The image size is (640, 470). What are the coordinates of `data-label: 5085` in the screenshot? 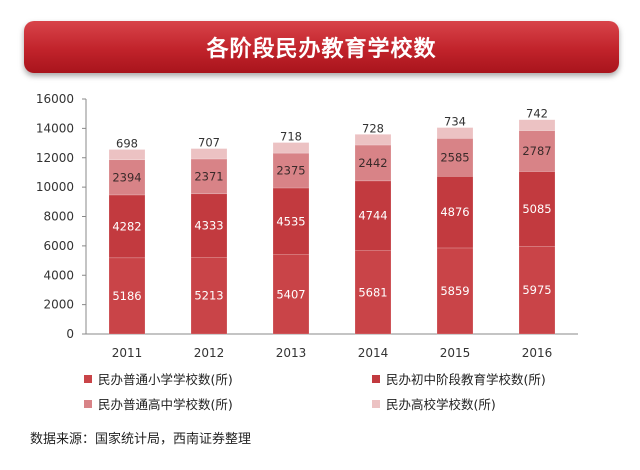 It's located at (536, 209).